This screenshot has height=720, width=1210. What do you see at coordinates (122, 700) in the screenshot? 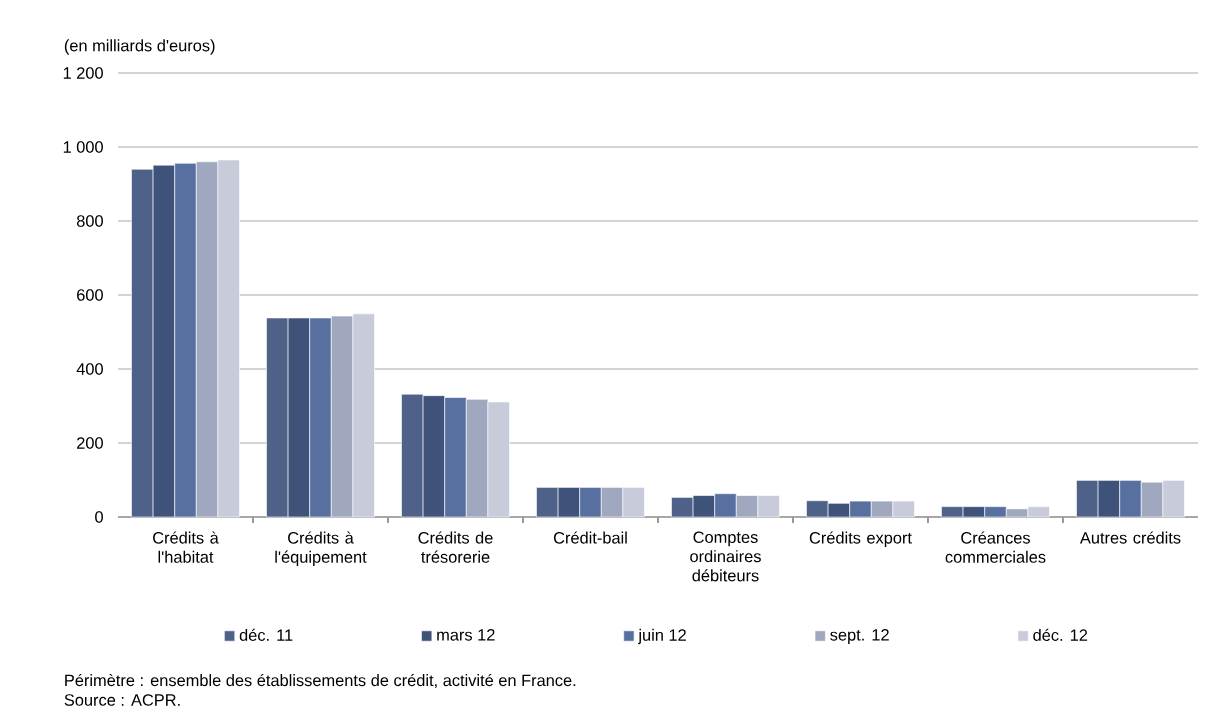
I see `source-note: Source : ACPR.` at bounding box center [122, 700].